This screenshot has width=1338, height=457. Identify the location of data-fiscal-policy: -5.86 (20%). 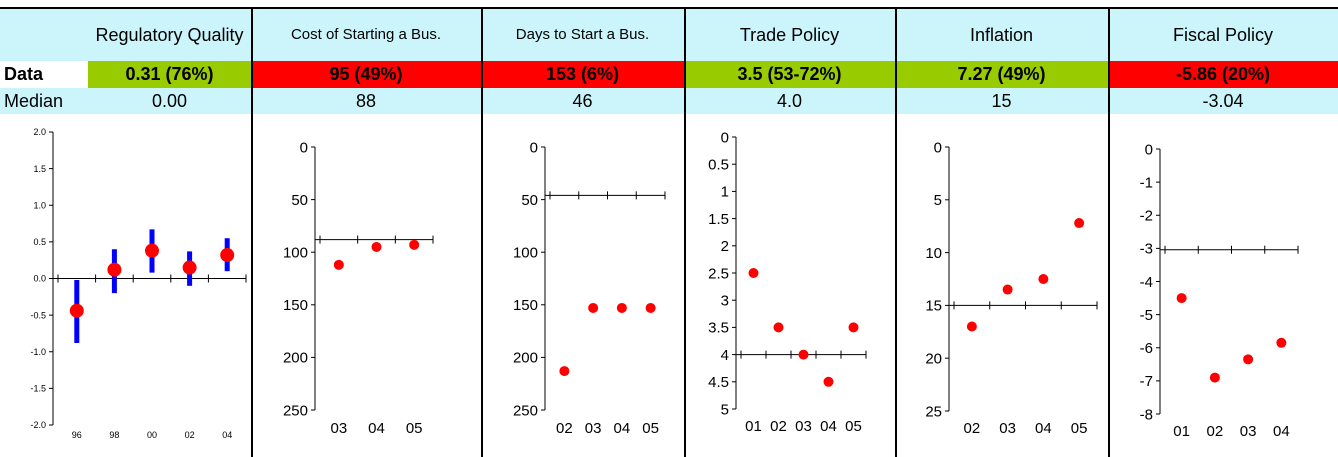
(1223, 74).